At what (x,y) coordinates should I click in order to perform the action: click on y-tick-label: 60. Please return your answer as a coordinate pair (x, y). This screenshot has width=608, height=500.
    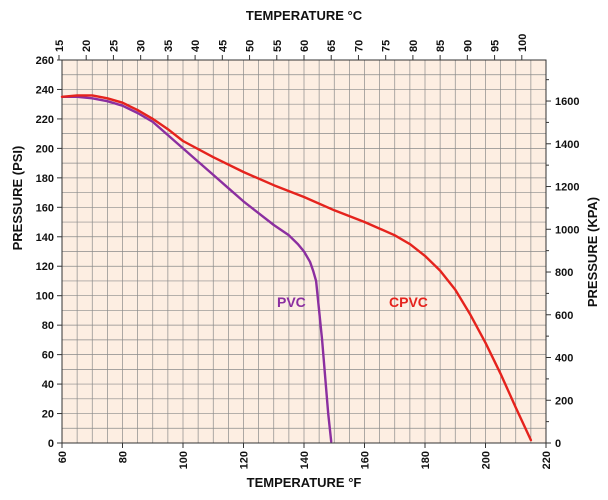
    Looking at the image, I should click on (48, 356).